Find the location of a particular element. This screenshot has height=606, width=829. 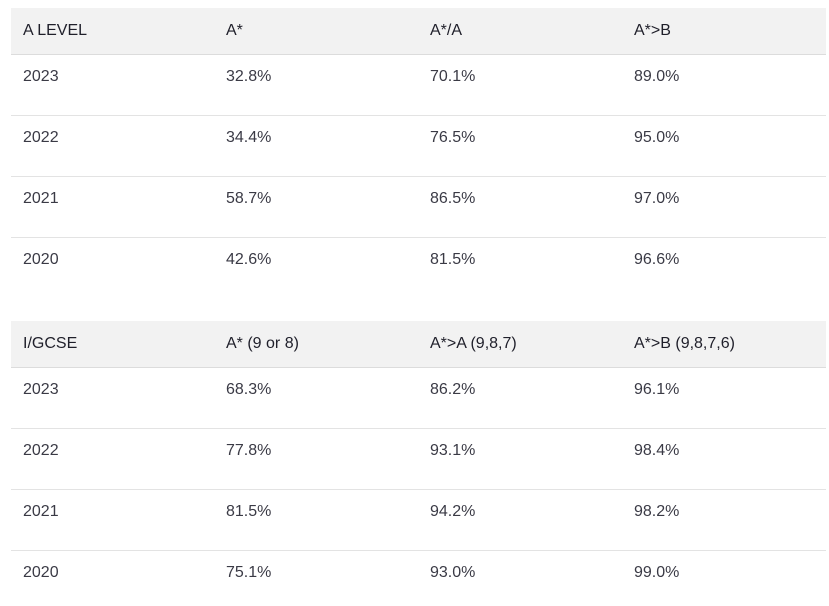

header-row: A LEVEL A* A*/A A*>B is located at coordinates (418, 31).